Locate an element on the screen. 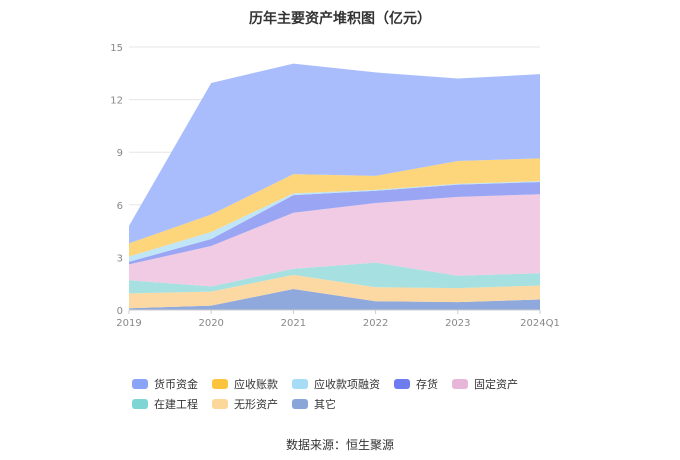  legend-item: 应收账款 is located at coordinates (245, 384).